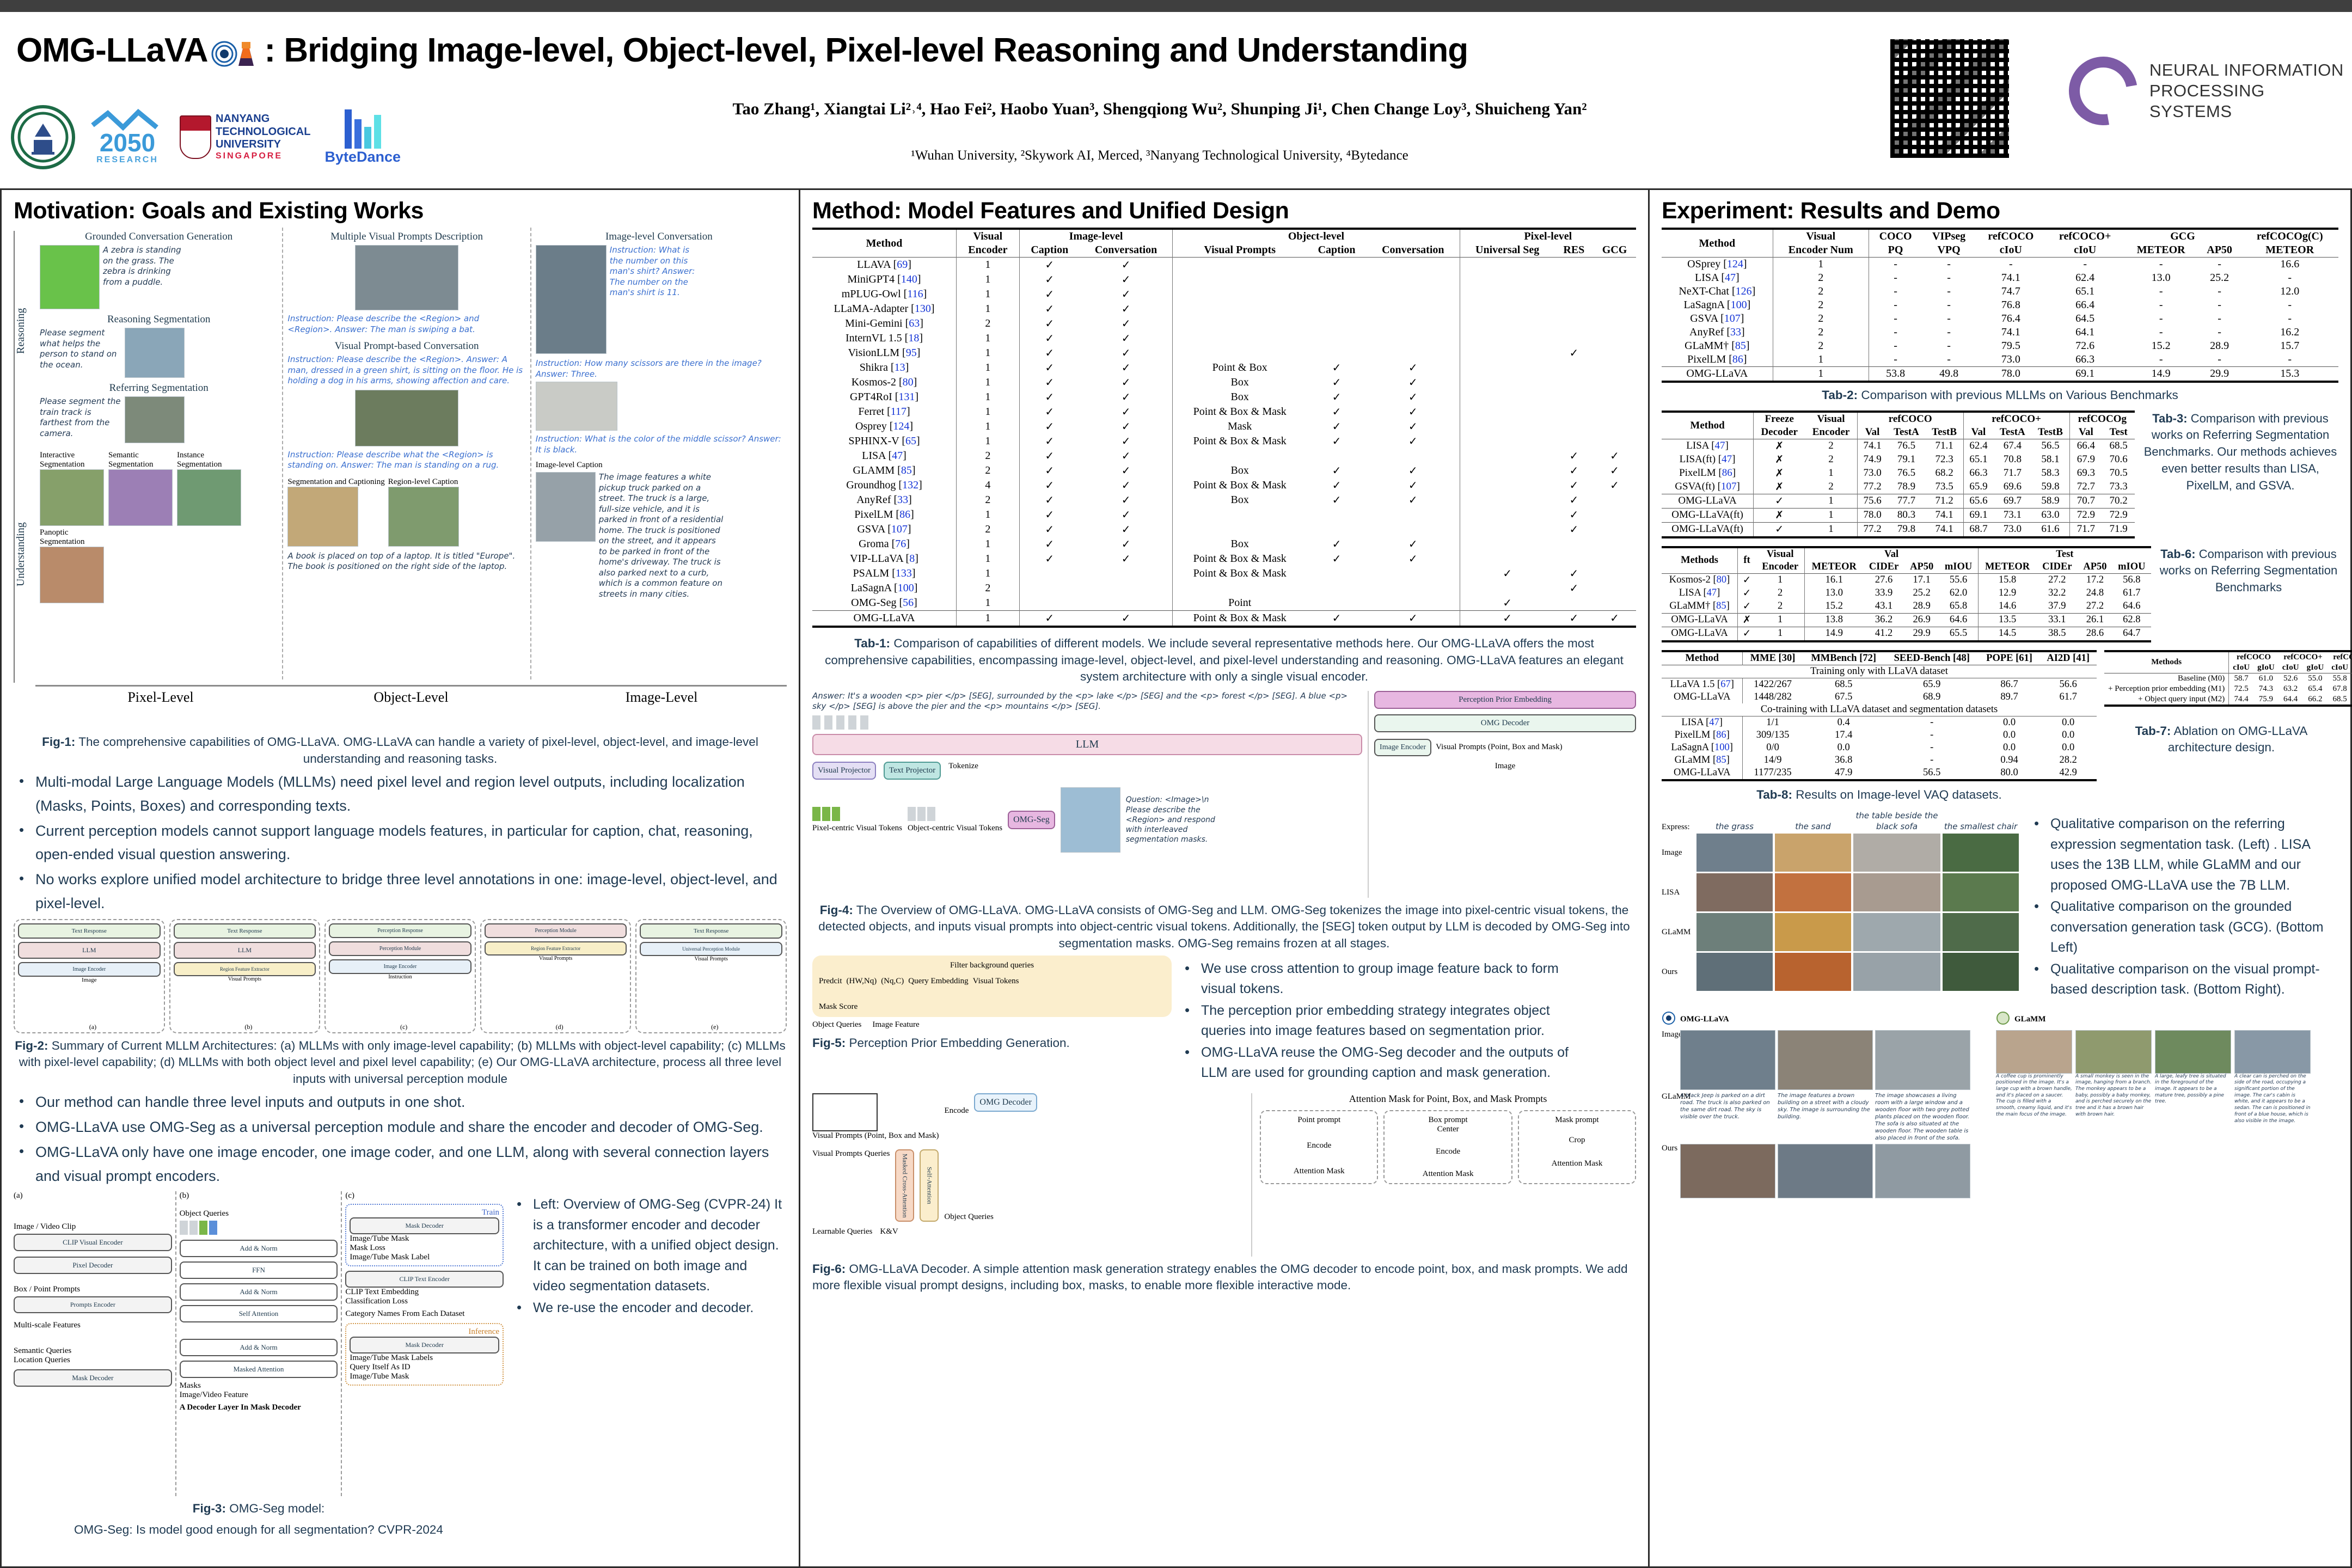 This screenshot has width=2352, height=1568. Describe the element at coordinates (938, 980) in the screenshot. I see `fig5-query-embedding-label: Query Embedding` at that location.